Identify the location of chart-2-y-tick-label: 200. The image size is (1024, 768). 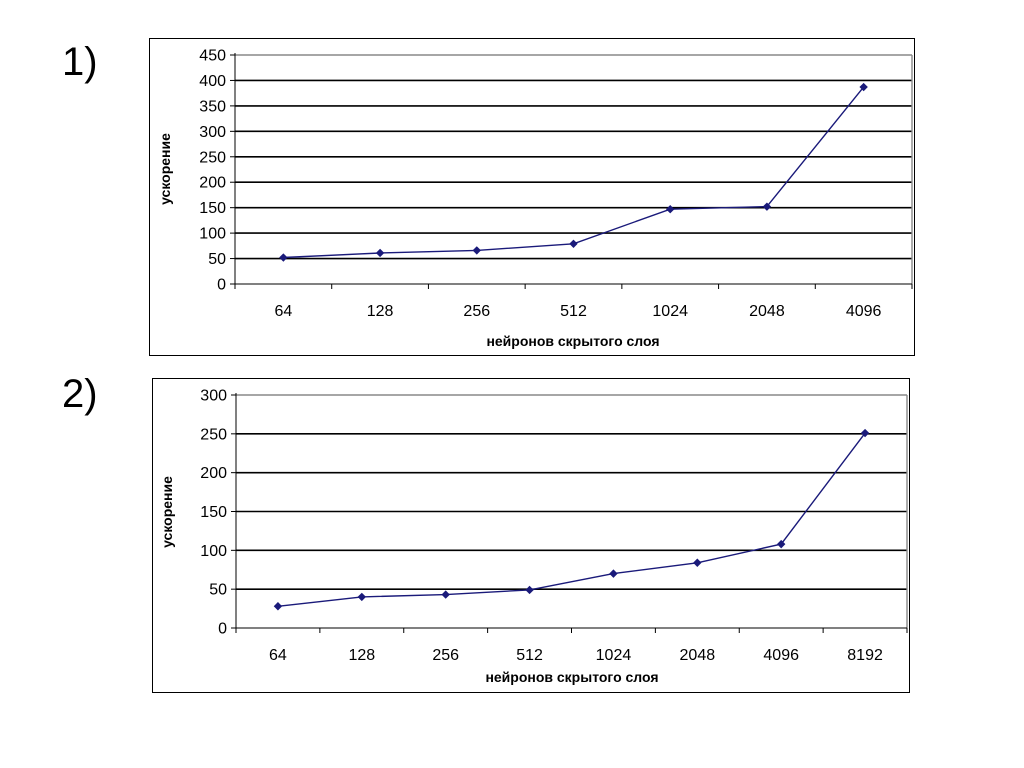
(213, 473).